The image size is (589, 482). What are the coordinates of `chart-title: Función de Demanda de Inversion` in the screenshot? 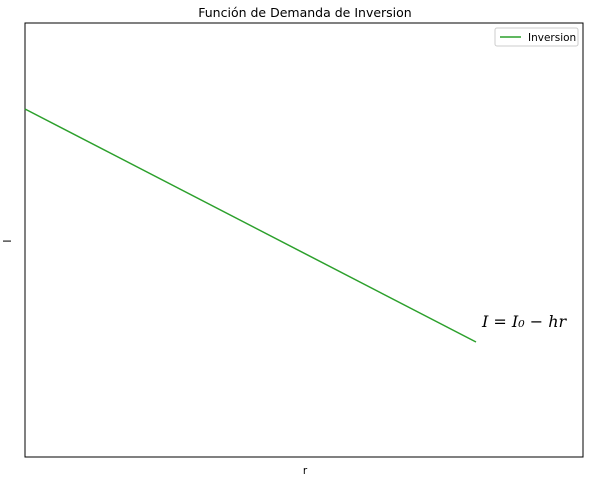 It's located at (304, 12).